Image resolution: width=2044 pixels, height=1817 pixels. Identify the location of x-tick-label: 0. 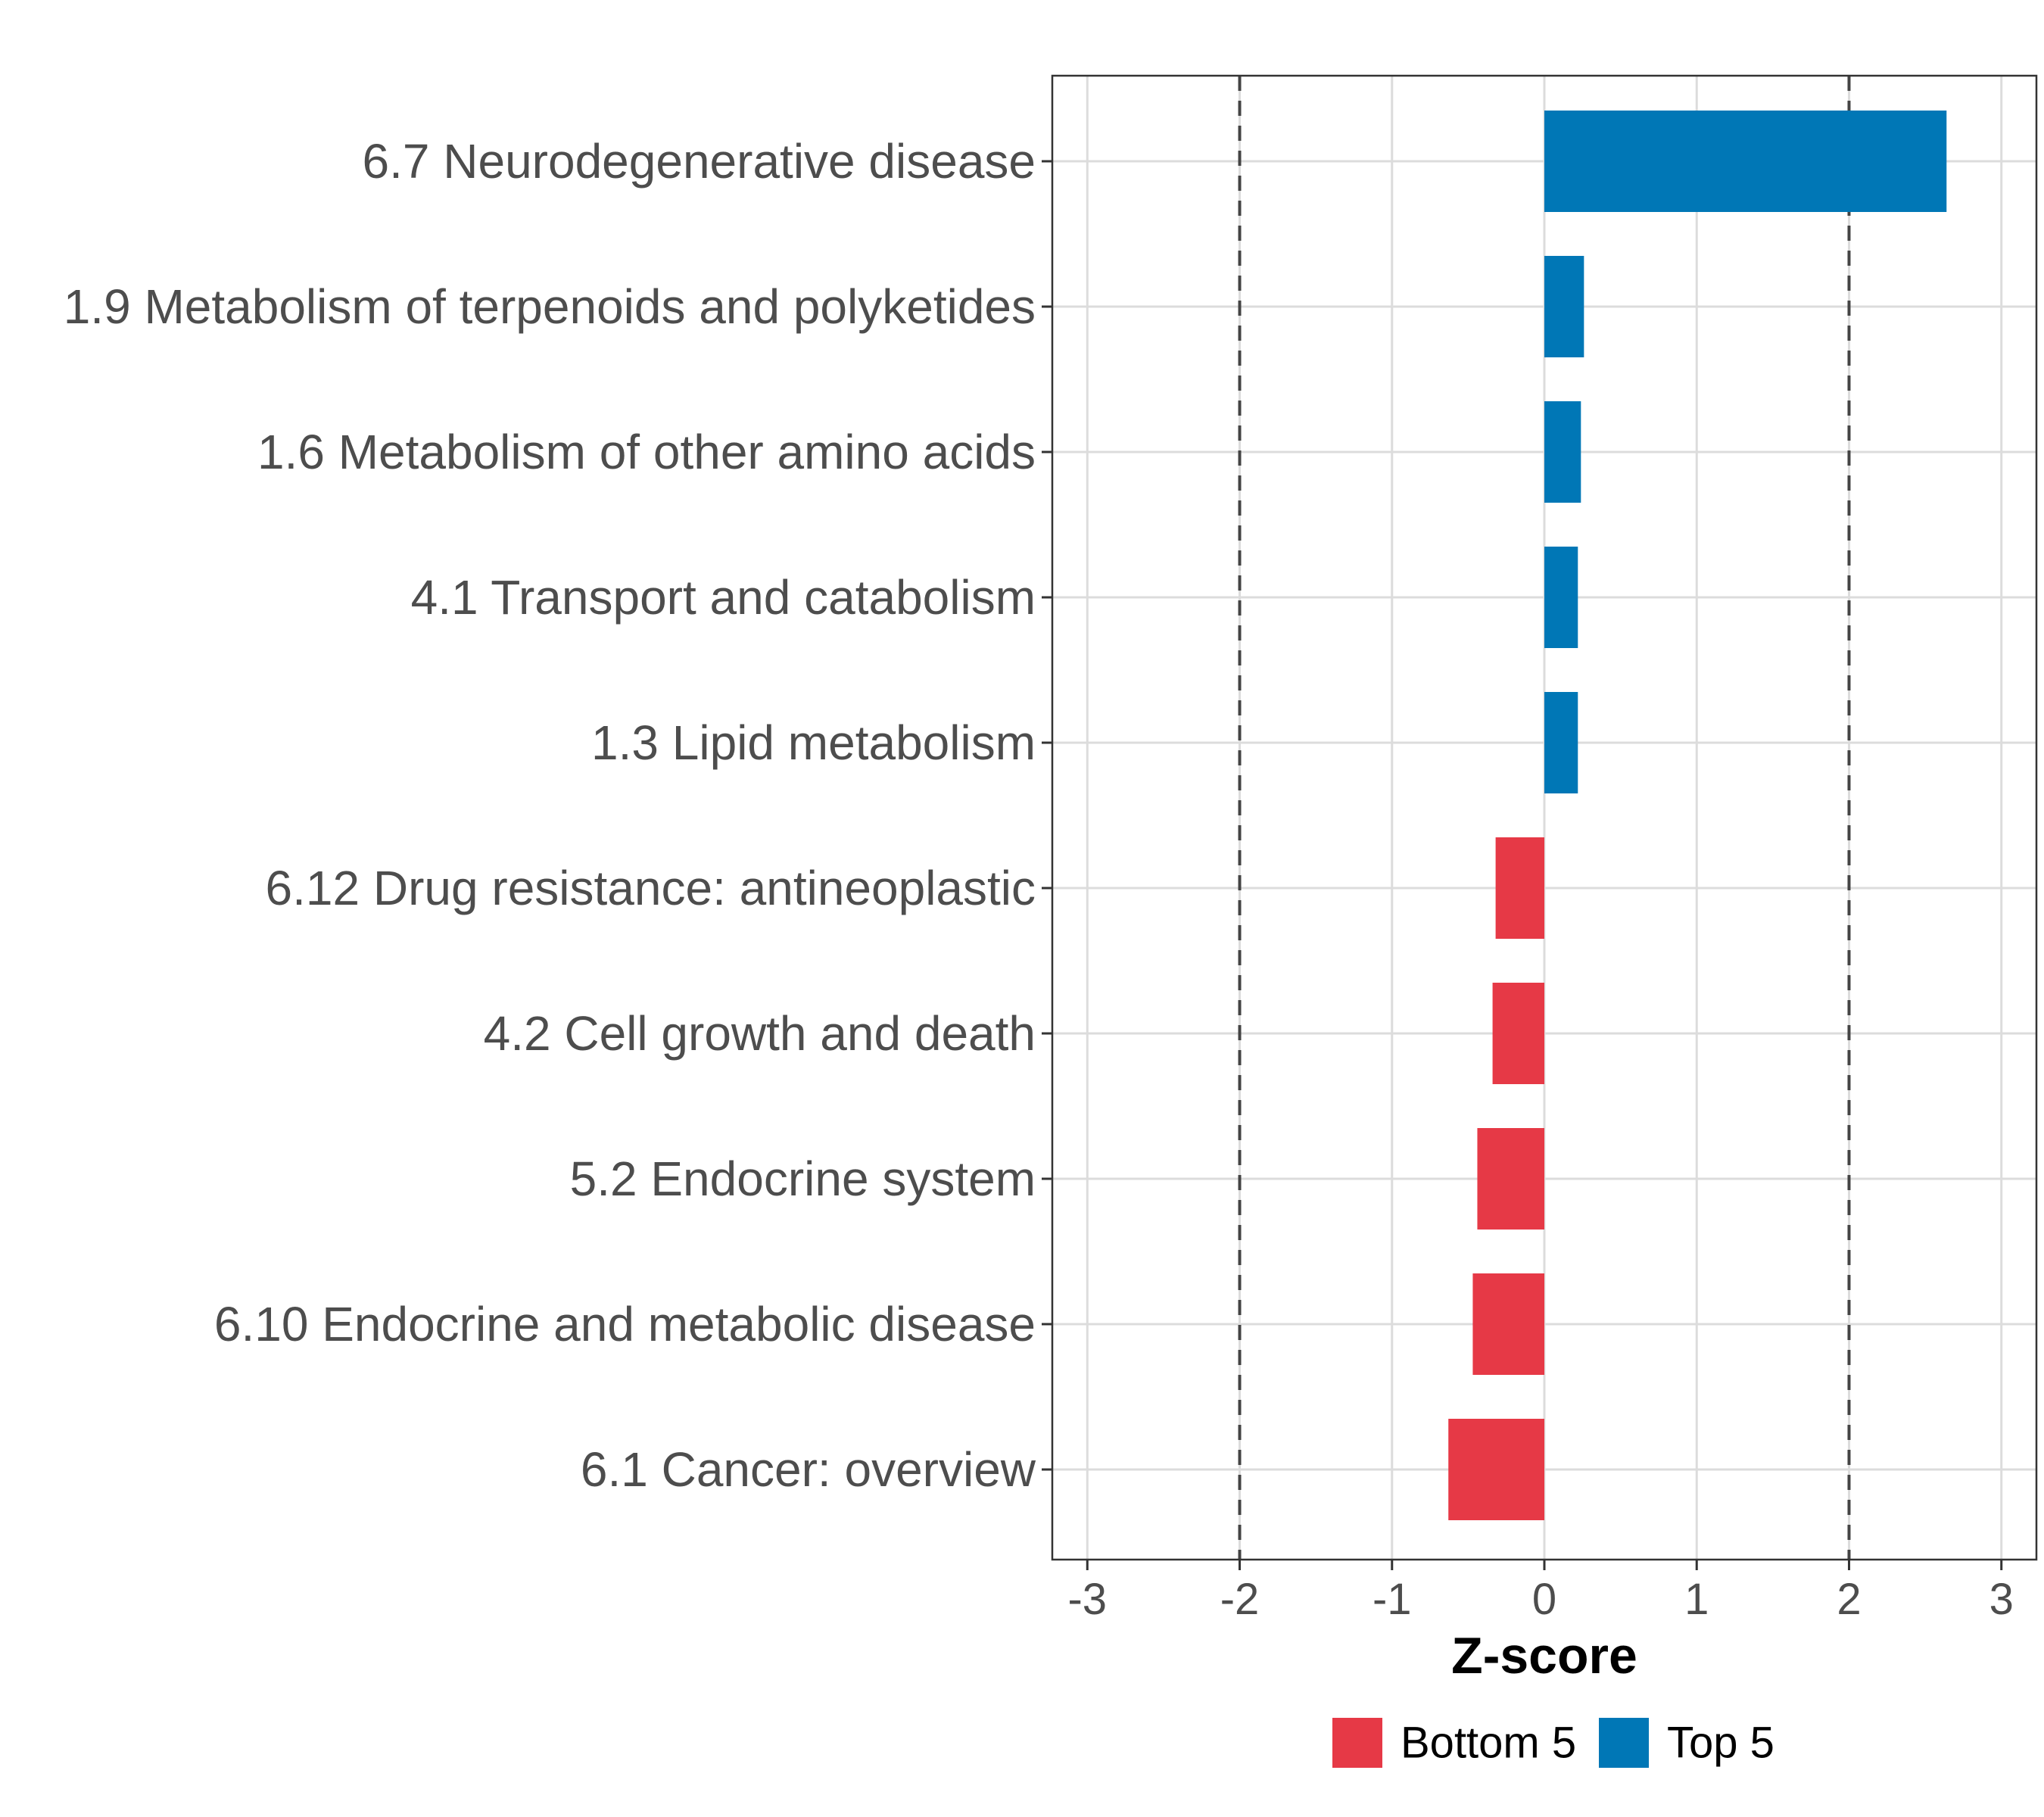
(1544, 1599).